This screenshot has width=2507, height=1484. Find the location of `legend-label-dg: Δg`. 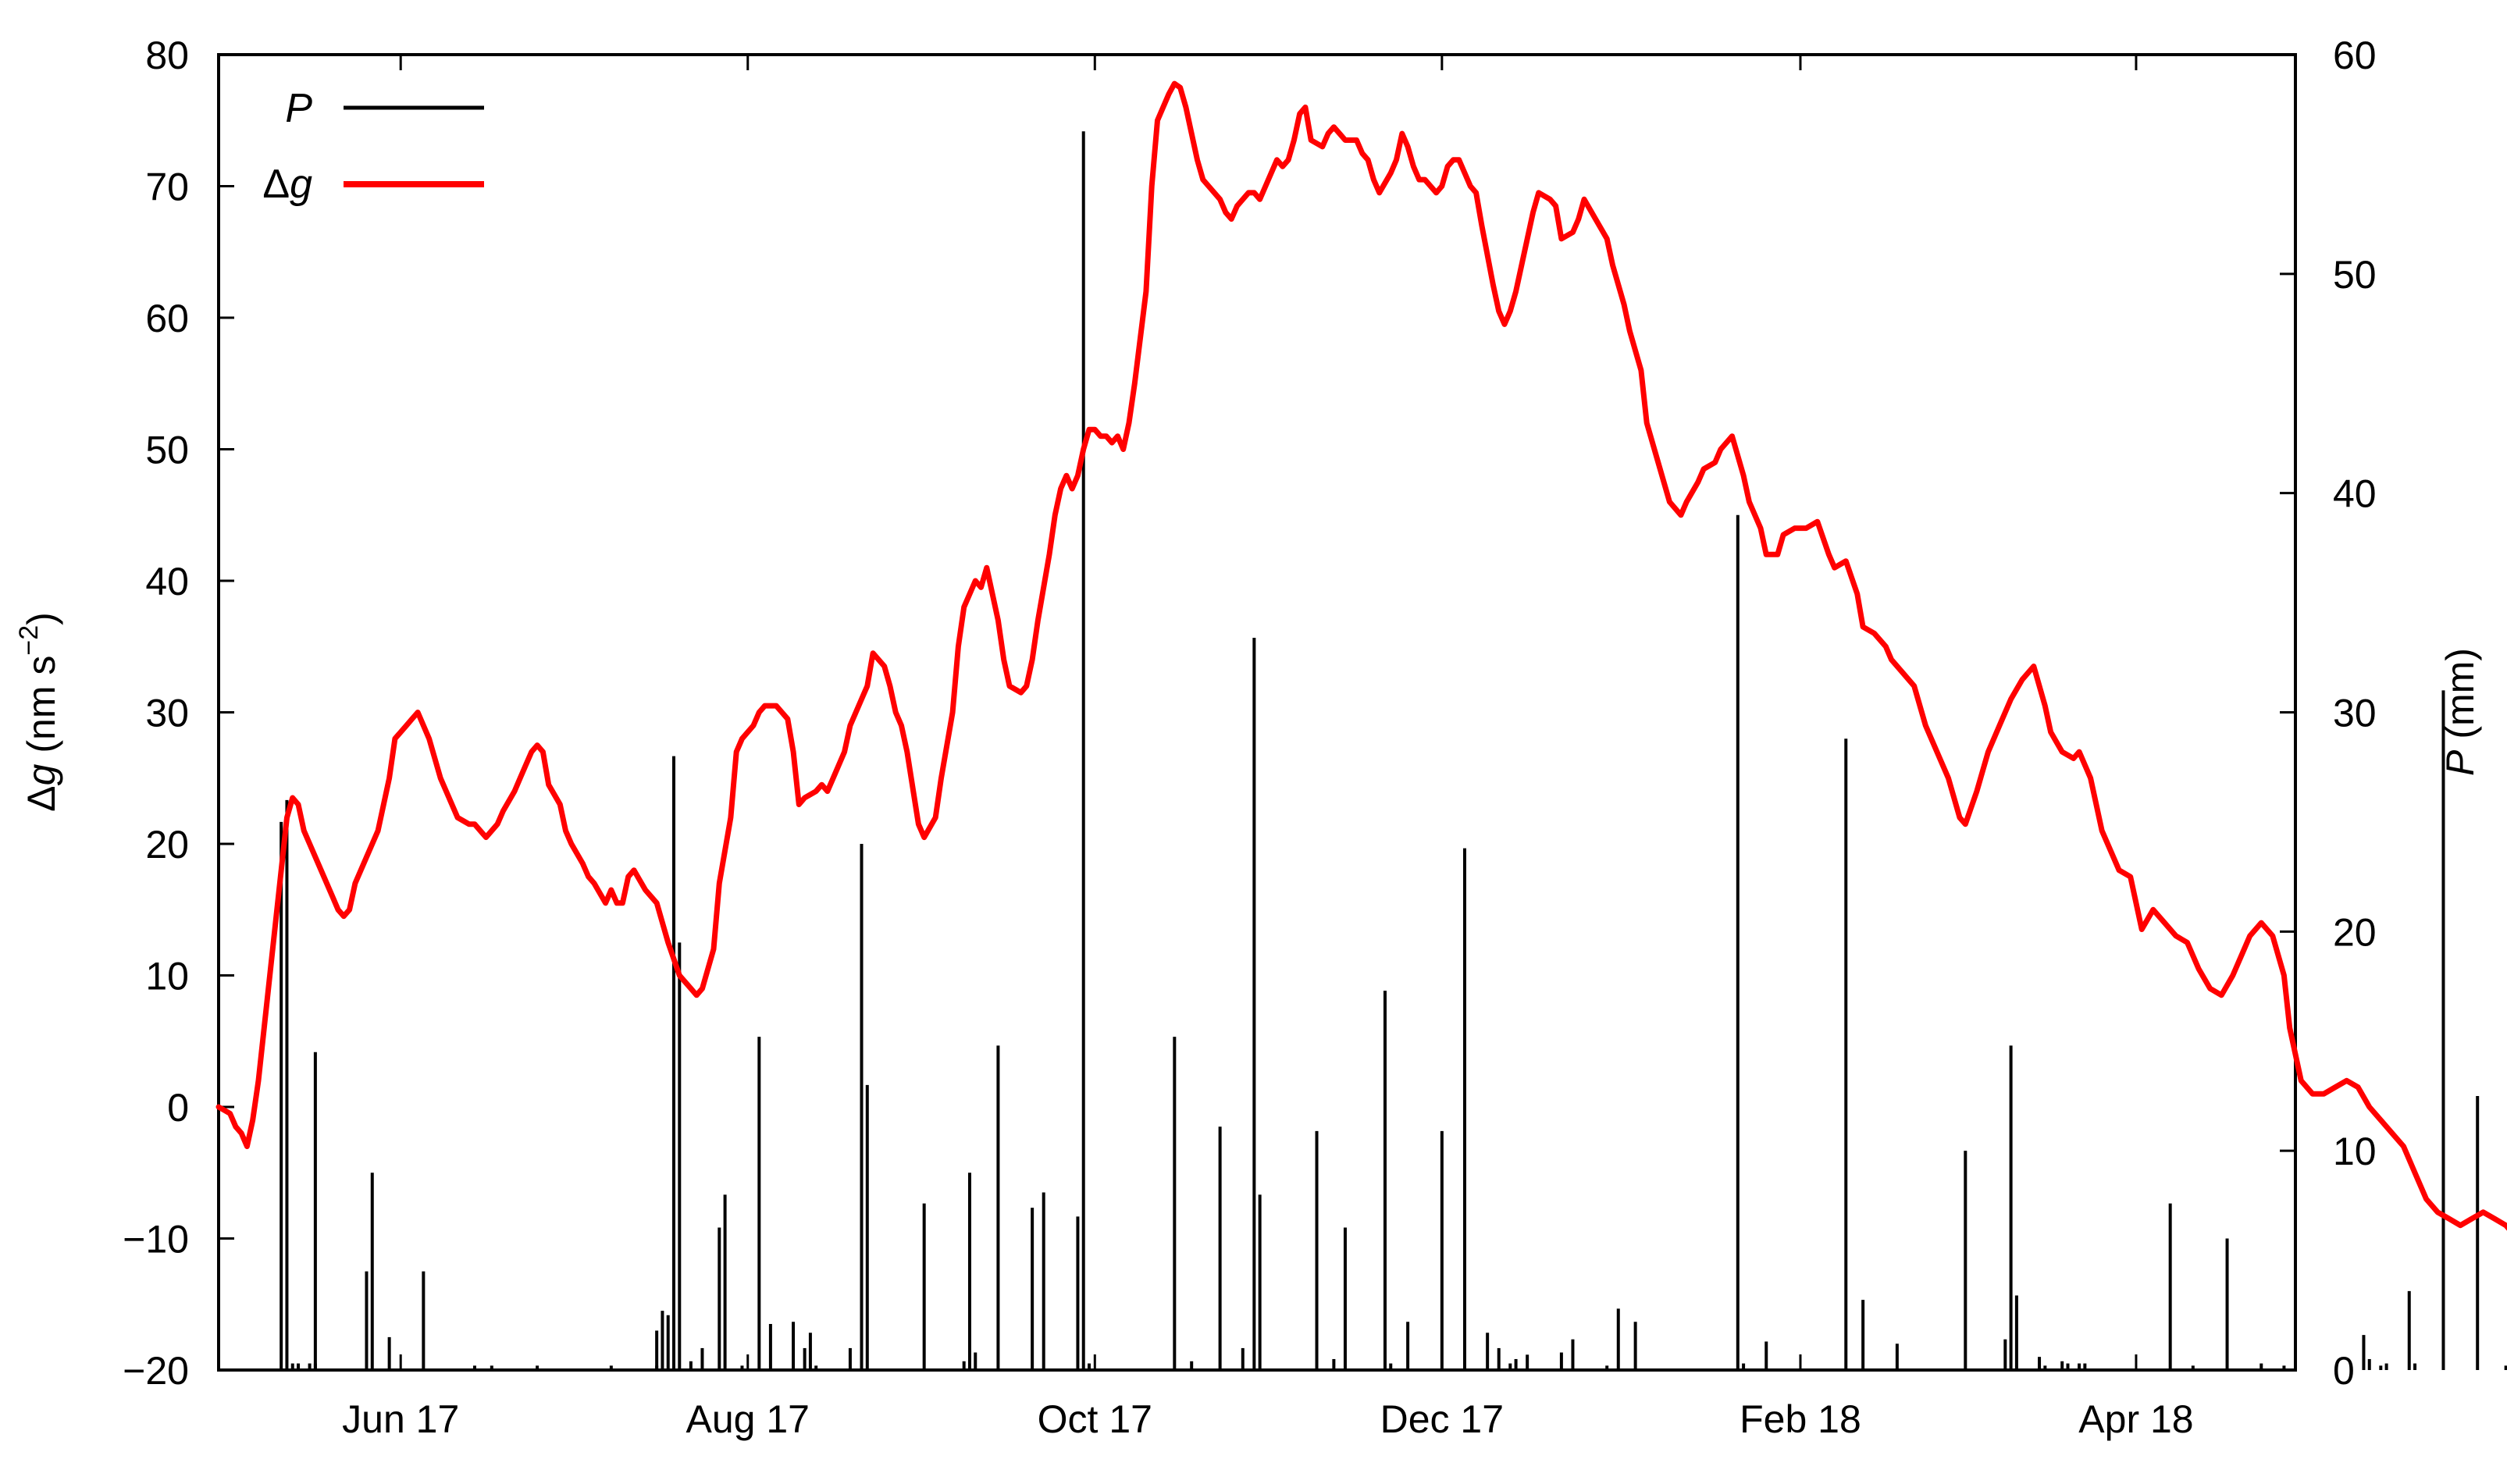

legend-label-dg: Δg is located at coordinates (287, 184).